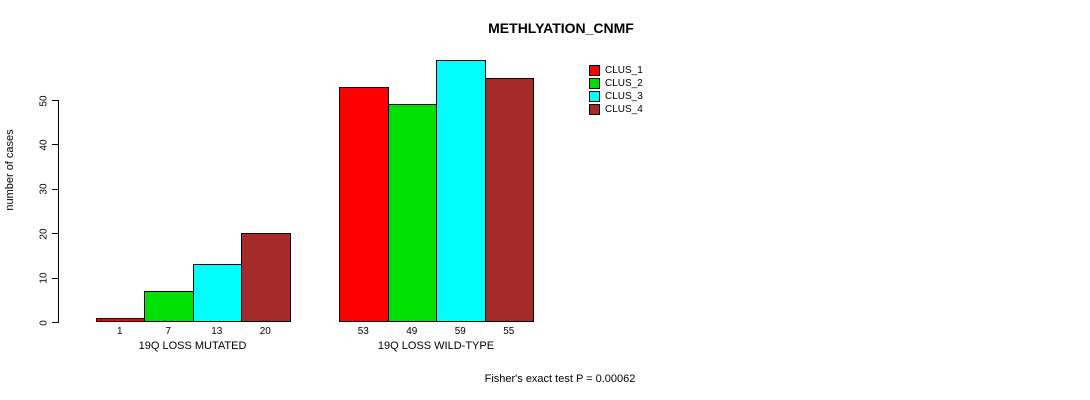 The height and width of the screenshot is (400, 1090). I want to click on legend-item-clus_2: CLUS_2, so click(616, 83).